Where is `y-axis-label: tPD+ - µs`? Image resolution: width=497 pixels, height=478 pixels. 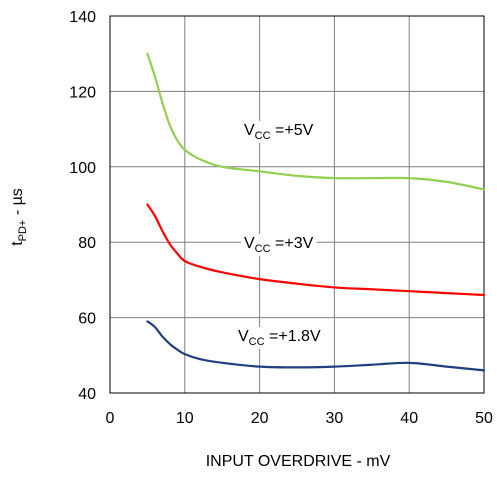
y-axis-label: tPD+ - µs is located at coordinates (19, 217).